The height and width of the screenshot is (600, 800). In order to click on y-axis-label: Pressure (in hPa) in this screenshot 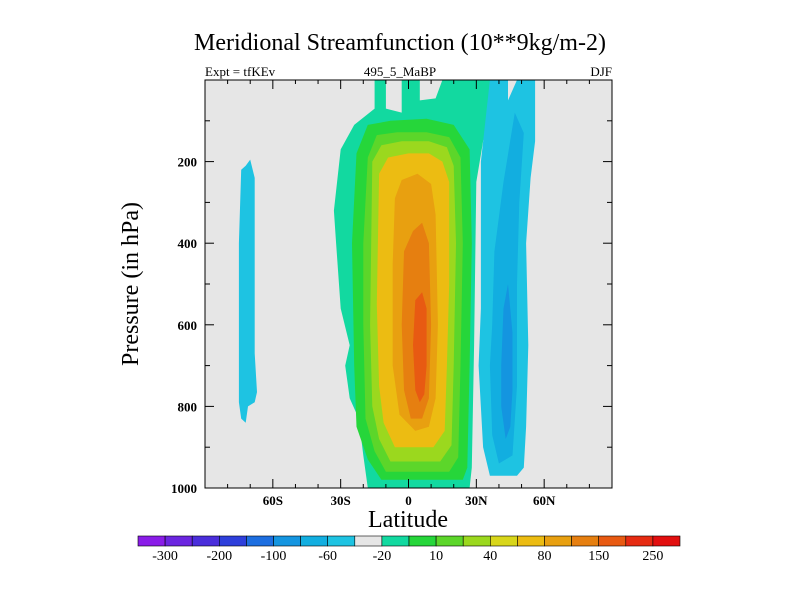, I will do `click(131, 284)`.